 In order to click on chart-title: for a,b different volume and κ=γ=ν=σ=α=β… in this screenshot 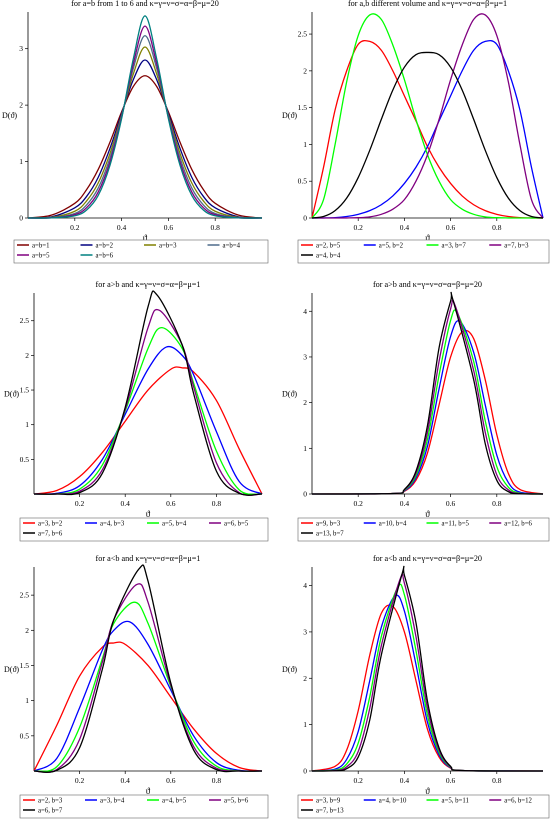, I will do `click(427, 4)`.